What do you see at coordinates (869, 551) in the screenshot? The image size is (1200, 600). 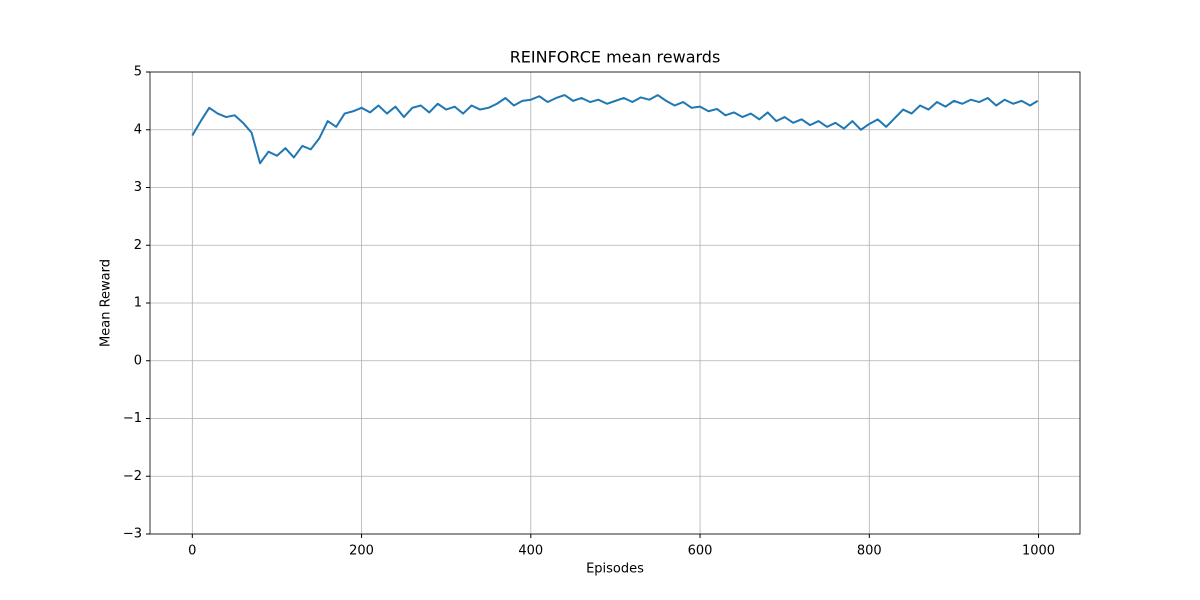 I see `x-tick-label: 800` at bounding box center [869, 551].